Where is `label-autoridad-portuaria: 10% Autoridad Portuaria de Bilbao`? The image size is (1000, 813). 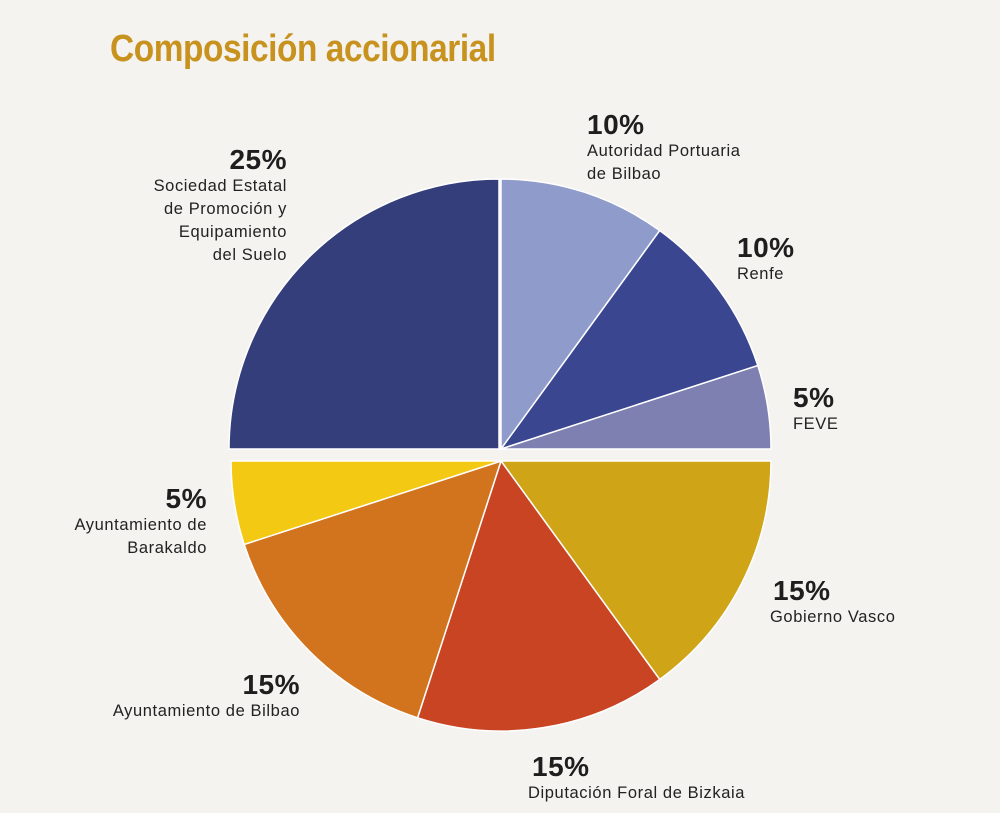 label-autoridad-portuaria: 10% Autoridad Portuaria de Bilbao is located at coordinates (664, 148).